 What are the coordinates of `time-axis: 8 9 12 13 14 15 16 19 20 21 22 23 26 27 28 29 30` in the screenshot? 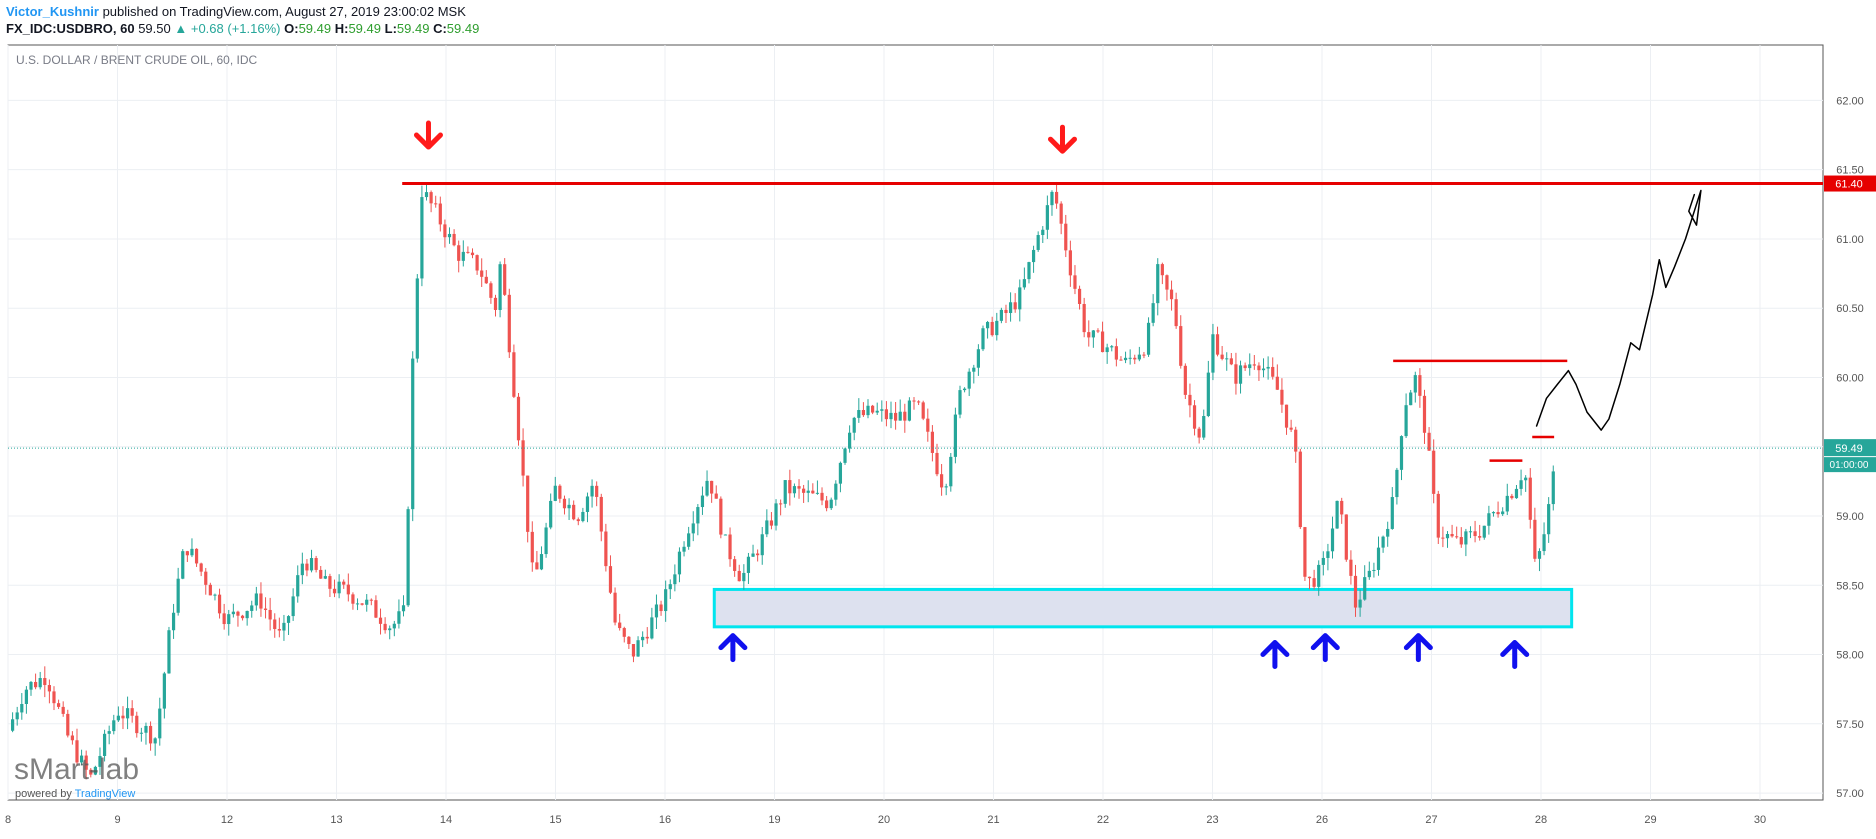 It's located at (885, 820).